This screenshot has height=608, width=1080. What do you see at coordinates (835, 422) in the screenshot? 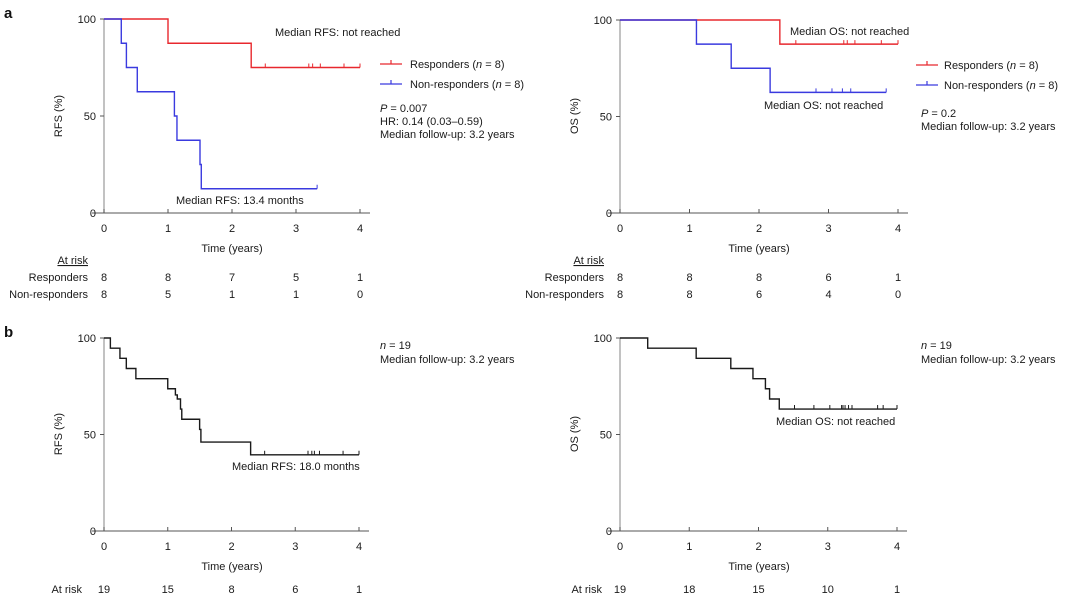
I see `annotation-median: Median OS: not reached` at bounding box center [835, 422].